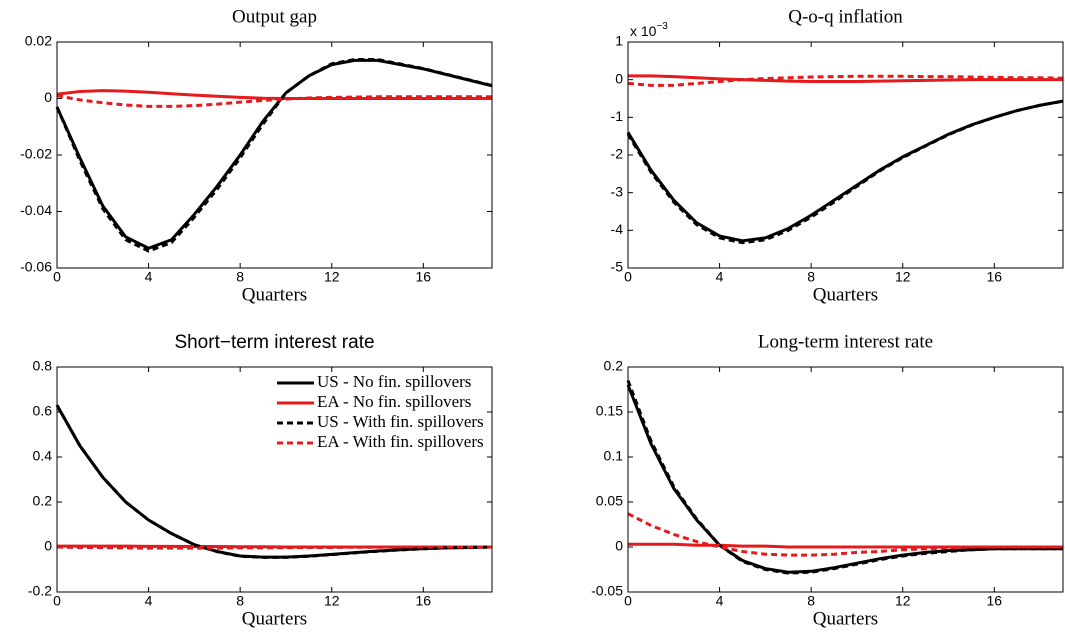 The height and width of the screenshot is (635, 1065). What do you see at coordinates (845, 341) in the screenshot?
I see `chart-title: Long-term interest rate` at bounding box center [845, 341].